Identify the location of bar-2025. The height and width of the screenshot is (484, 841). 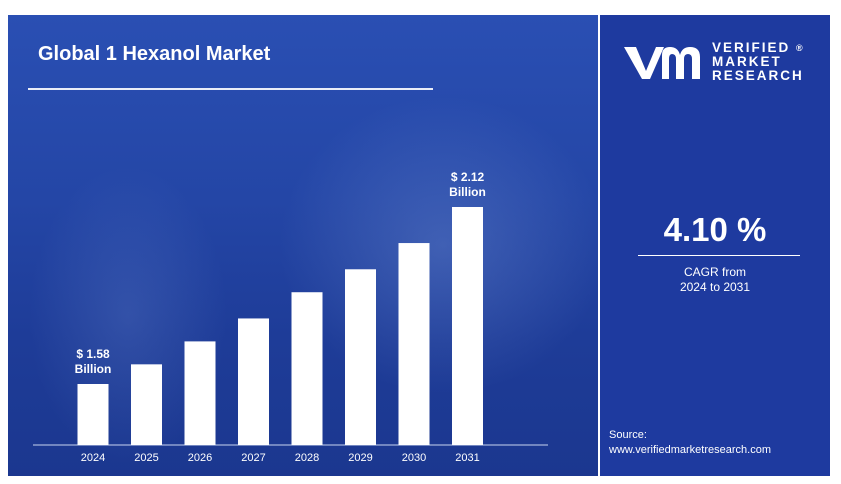
(146, 404).